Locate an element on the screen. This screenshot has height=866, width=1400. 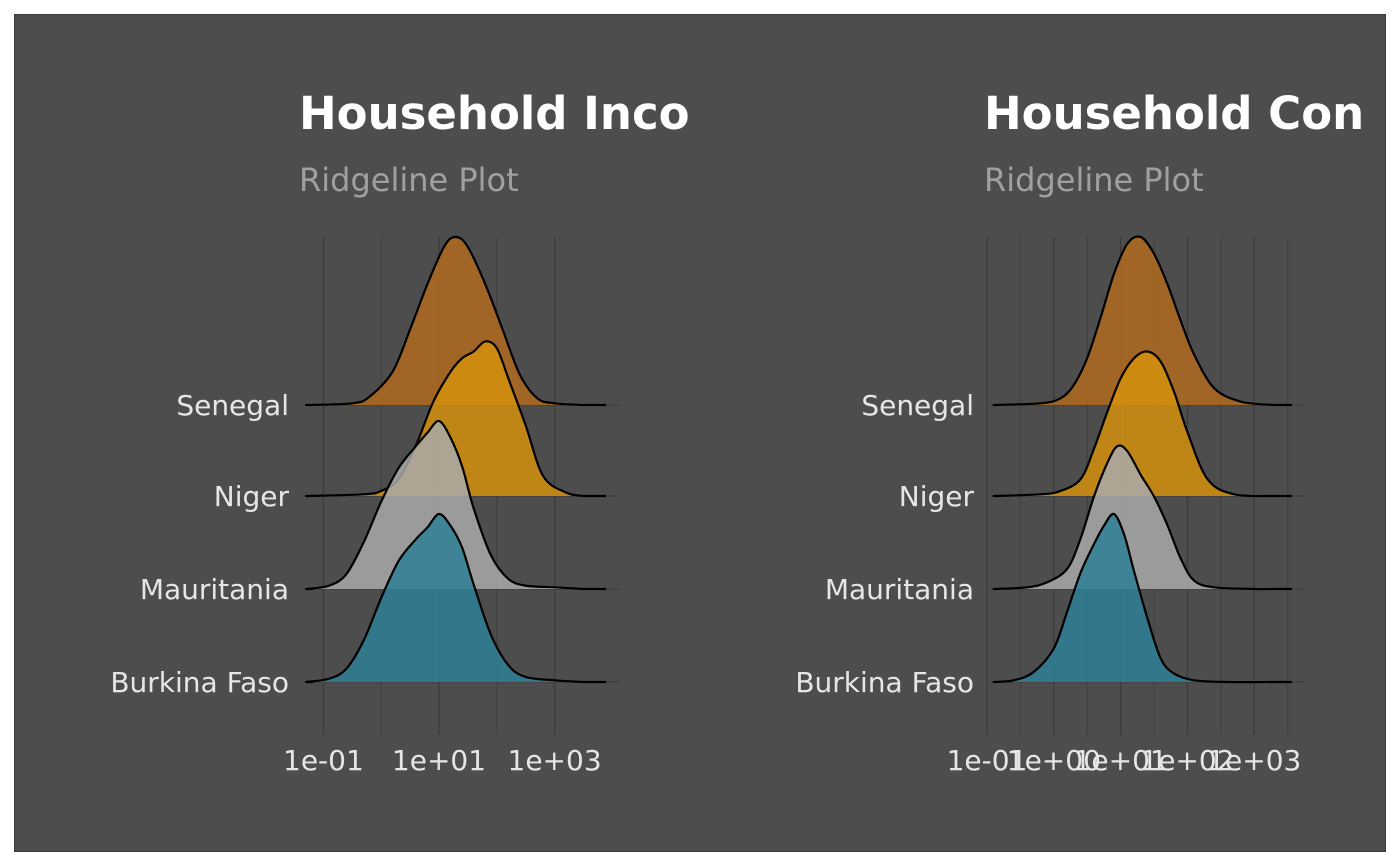
ridge-line-niger is located at coordinates (1142, 424).